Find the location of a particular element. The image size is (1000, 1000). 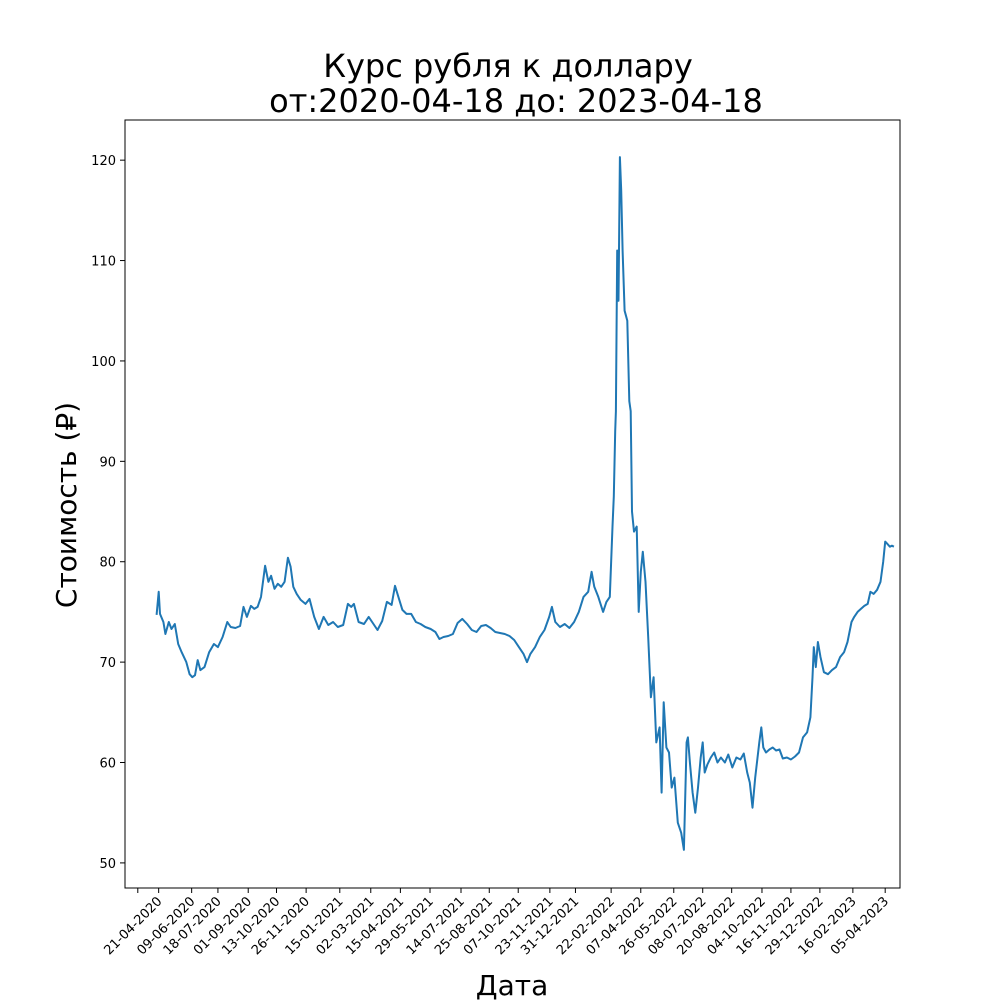

y-axis-label: Стоимость (₽) is located at coordinates (66, 505).